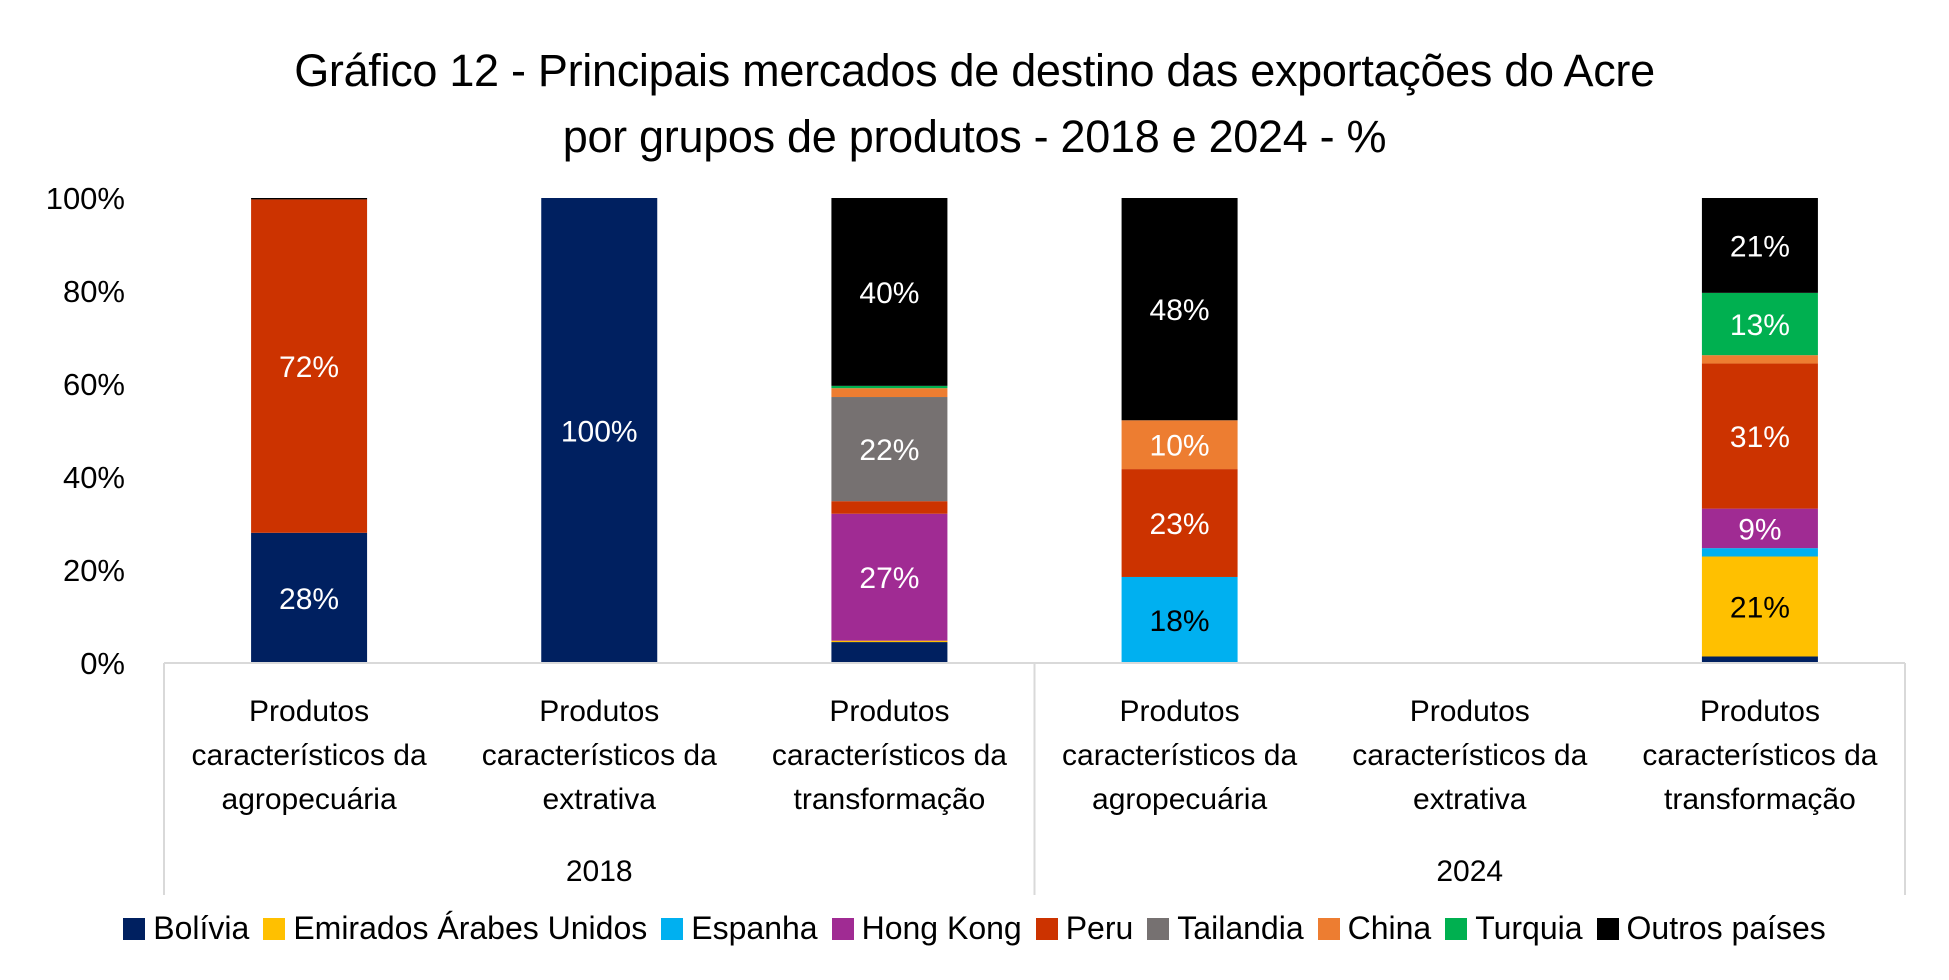 This screenshot has width=1949, height=980. What do you see at coordinates (1726, 928) in the screenshot?
I see `legend-label: Outros países` at bounding box center [1726, 928].